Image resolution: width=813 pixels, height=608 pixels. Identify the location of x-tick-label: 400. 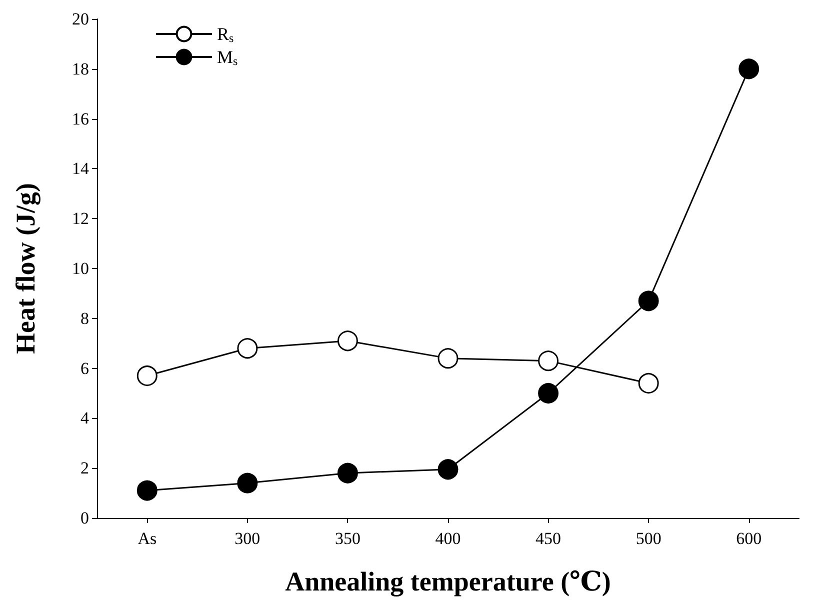
(448, 538).